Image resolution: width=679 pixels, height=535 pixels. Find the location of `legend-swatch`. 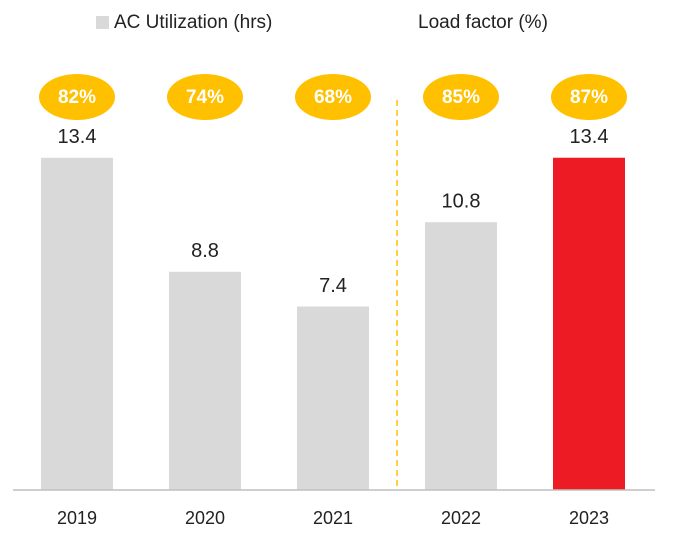

legend-swatch is located at coordinates (102, 22).